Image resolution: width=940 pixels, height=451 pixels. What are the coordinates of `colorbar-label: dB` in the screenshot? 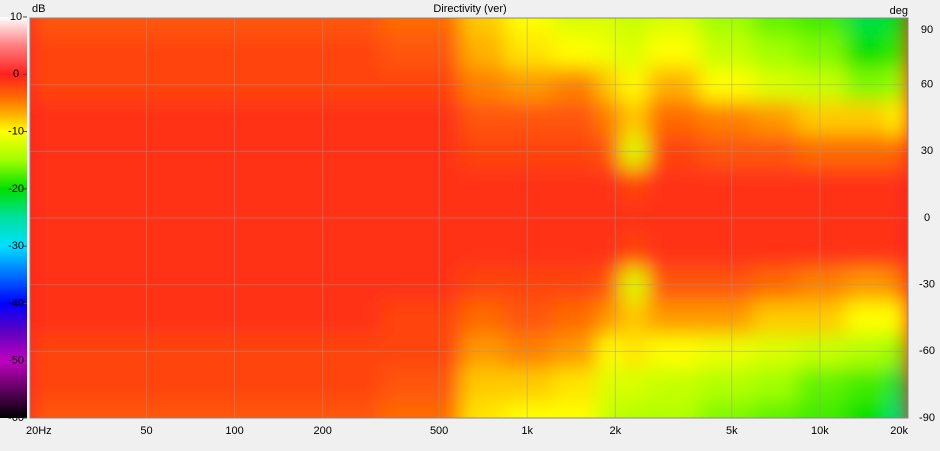 It's located at (38, 9).